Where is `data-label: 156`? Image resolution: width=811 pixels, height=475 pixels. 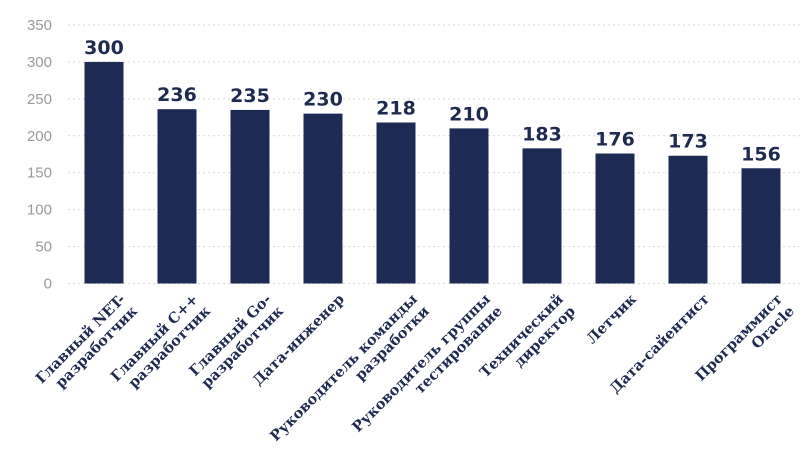 data-label: 156 is located at coordinates (761, 154).